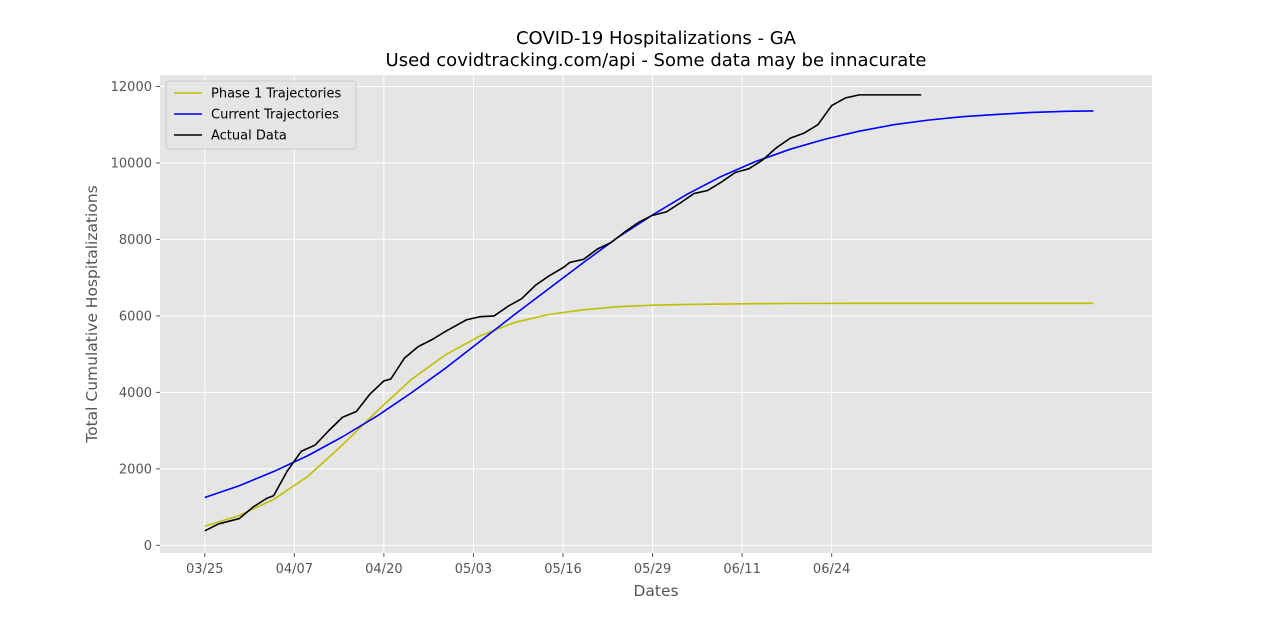 Image resolution: width=1280 pixels, height=623 pixels. I want to click on y-tick-label: 12000, so click(131, 87).